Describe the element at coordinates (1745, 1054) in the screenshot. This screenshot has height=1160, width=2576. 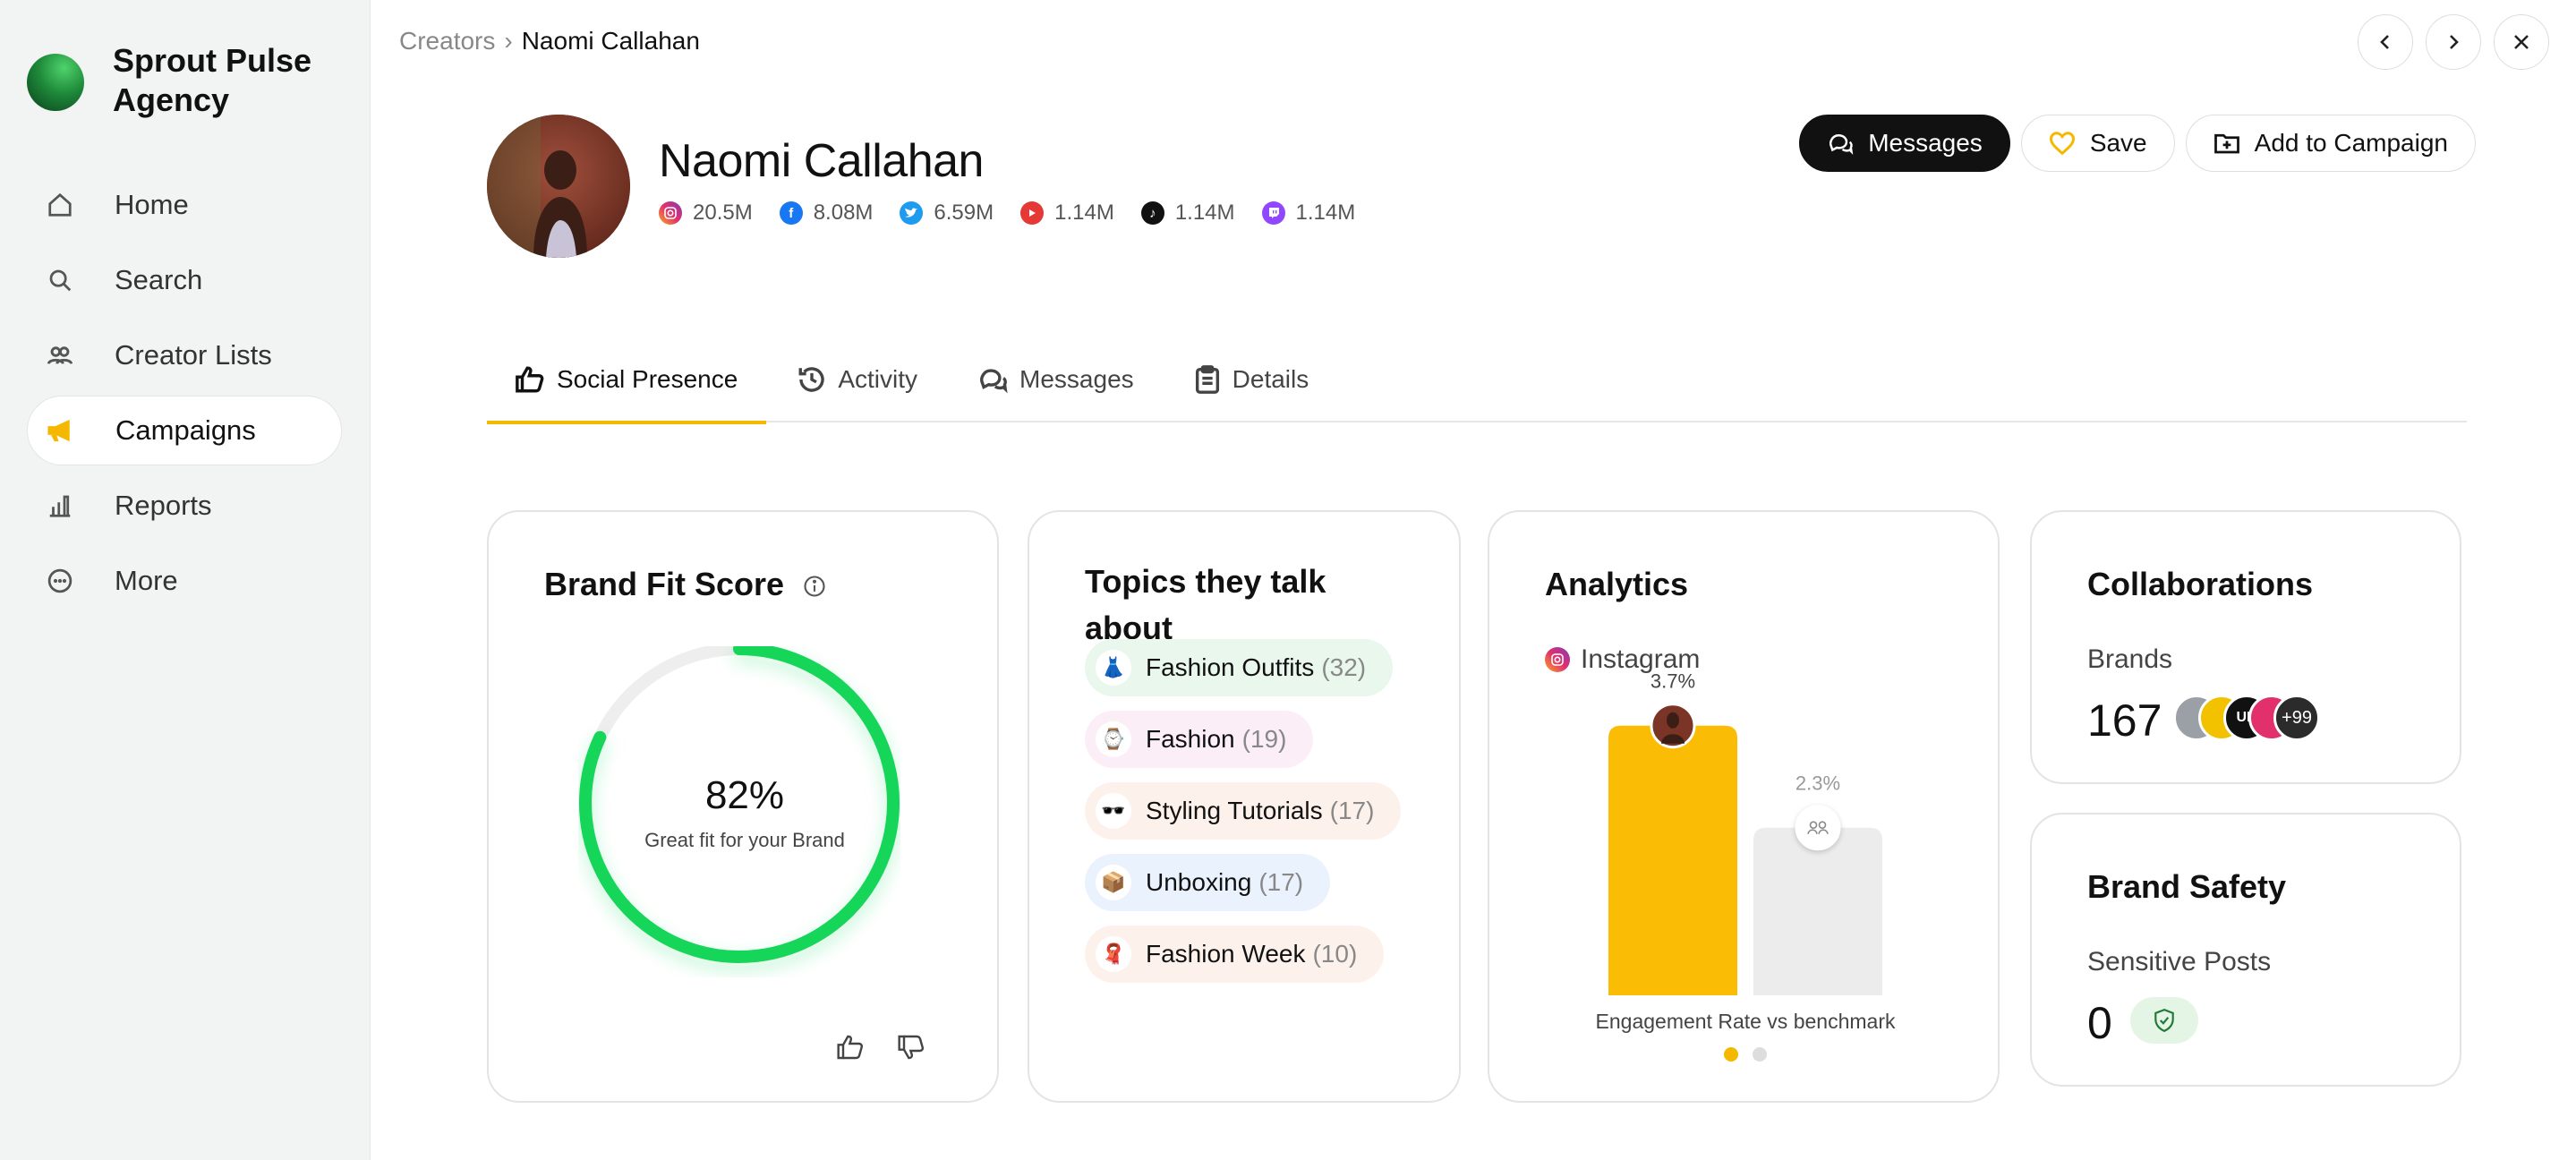
I see `carousel-dots` at that location.